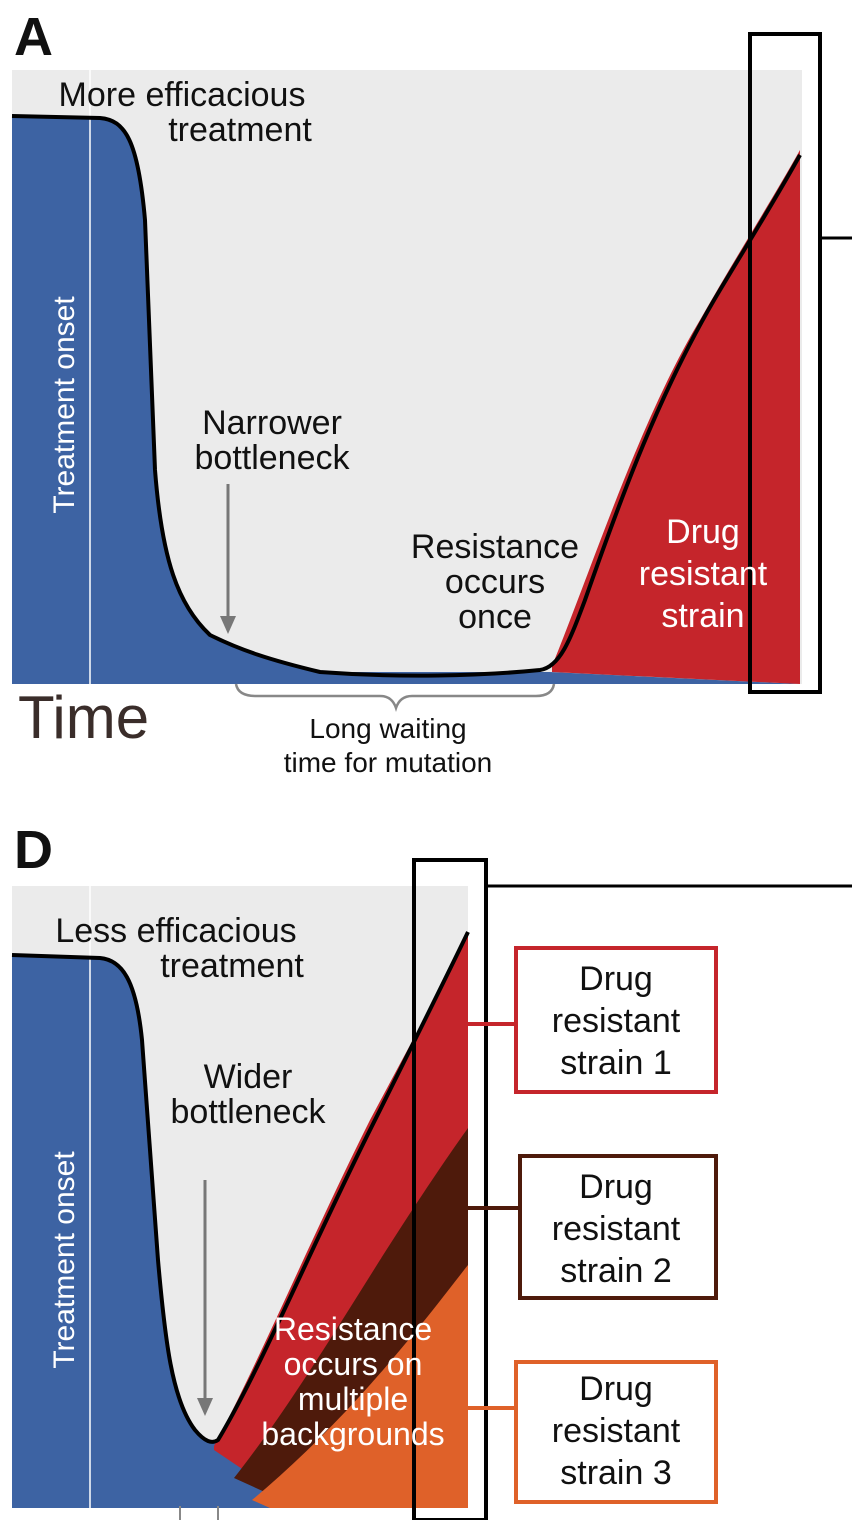 This screenshot has width=852, height=1520. I want to click on panel-d-strain-1-box, so click(616, 1020).